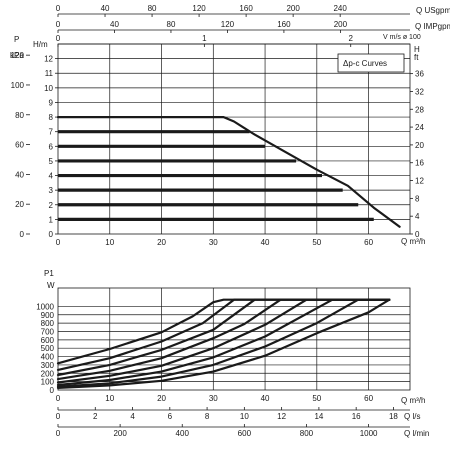 This screenshot has height=455, width=450. Describe the element at coordinates (318, 416) in the screenshot. I see `bottom-aux-tick-label: 14` at that location.